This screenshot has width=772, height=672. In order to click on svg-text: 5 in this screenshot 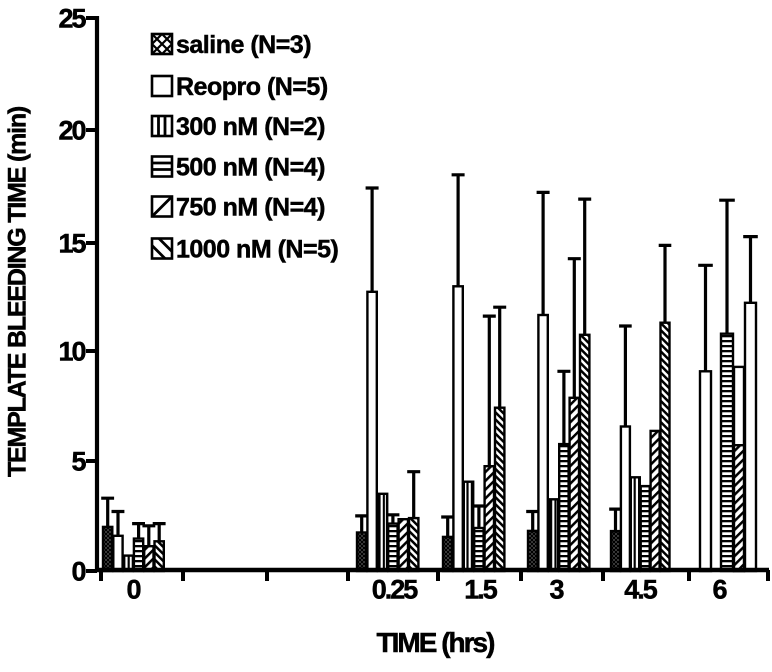, I will do `click(78, 462)`.